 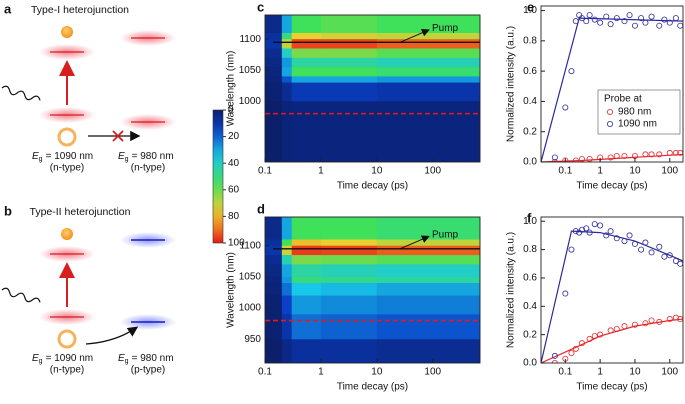 I want to click on legend-label: 1090 nm, so click(x=637, y=124).